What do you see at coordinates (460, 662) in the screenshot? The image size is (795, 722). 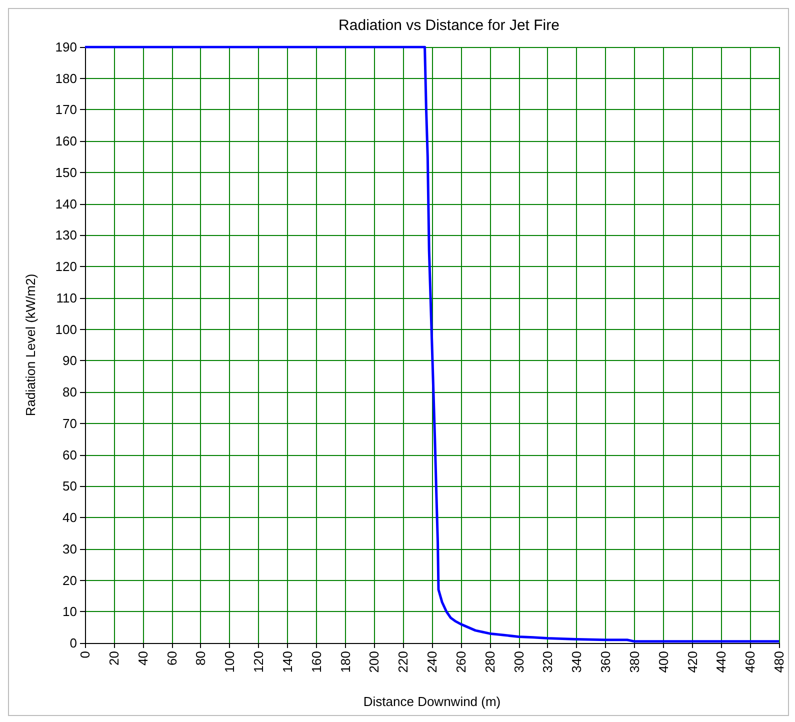 I see `x-tick-label: 260` at bounding box center [460, 662].